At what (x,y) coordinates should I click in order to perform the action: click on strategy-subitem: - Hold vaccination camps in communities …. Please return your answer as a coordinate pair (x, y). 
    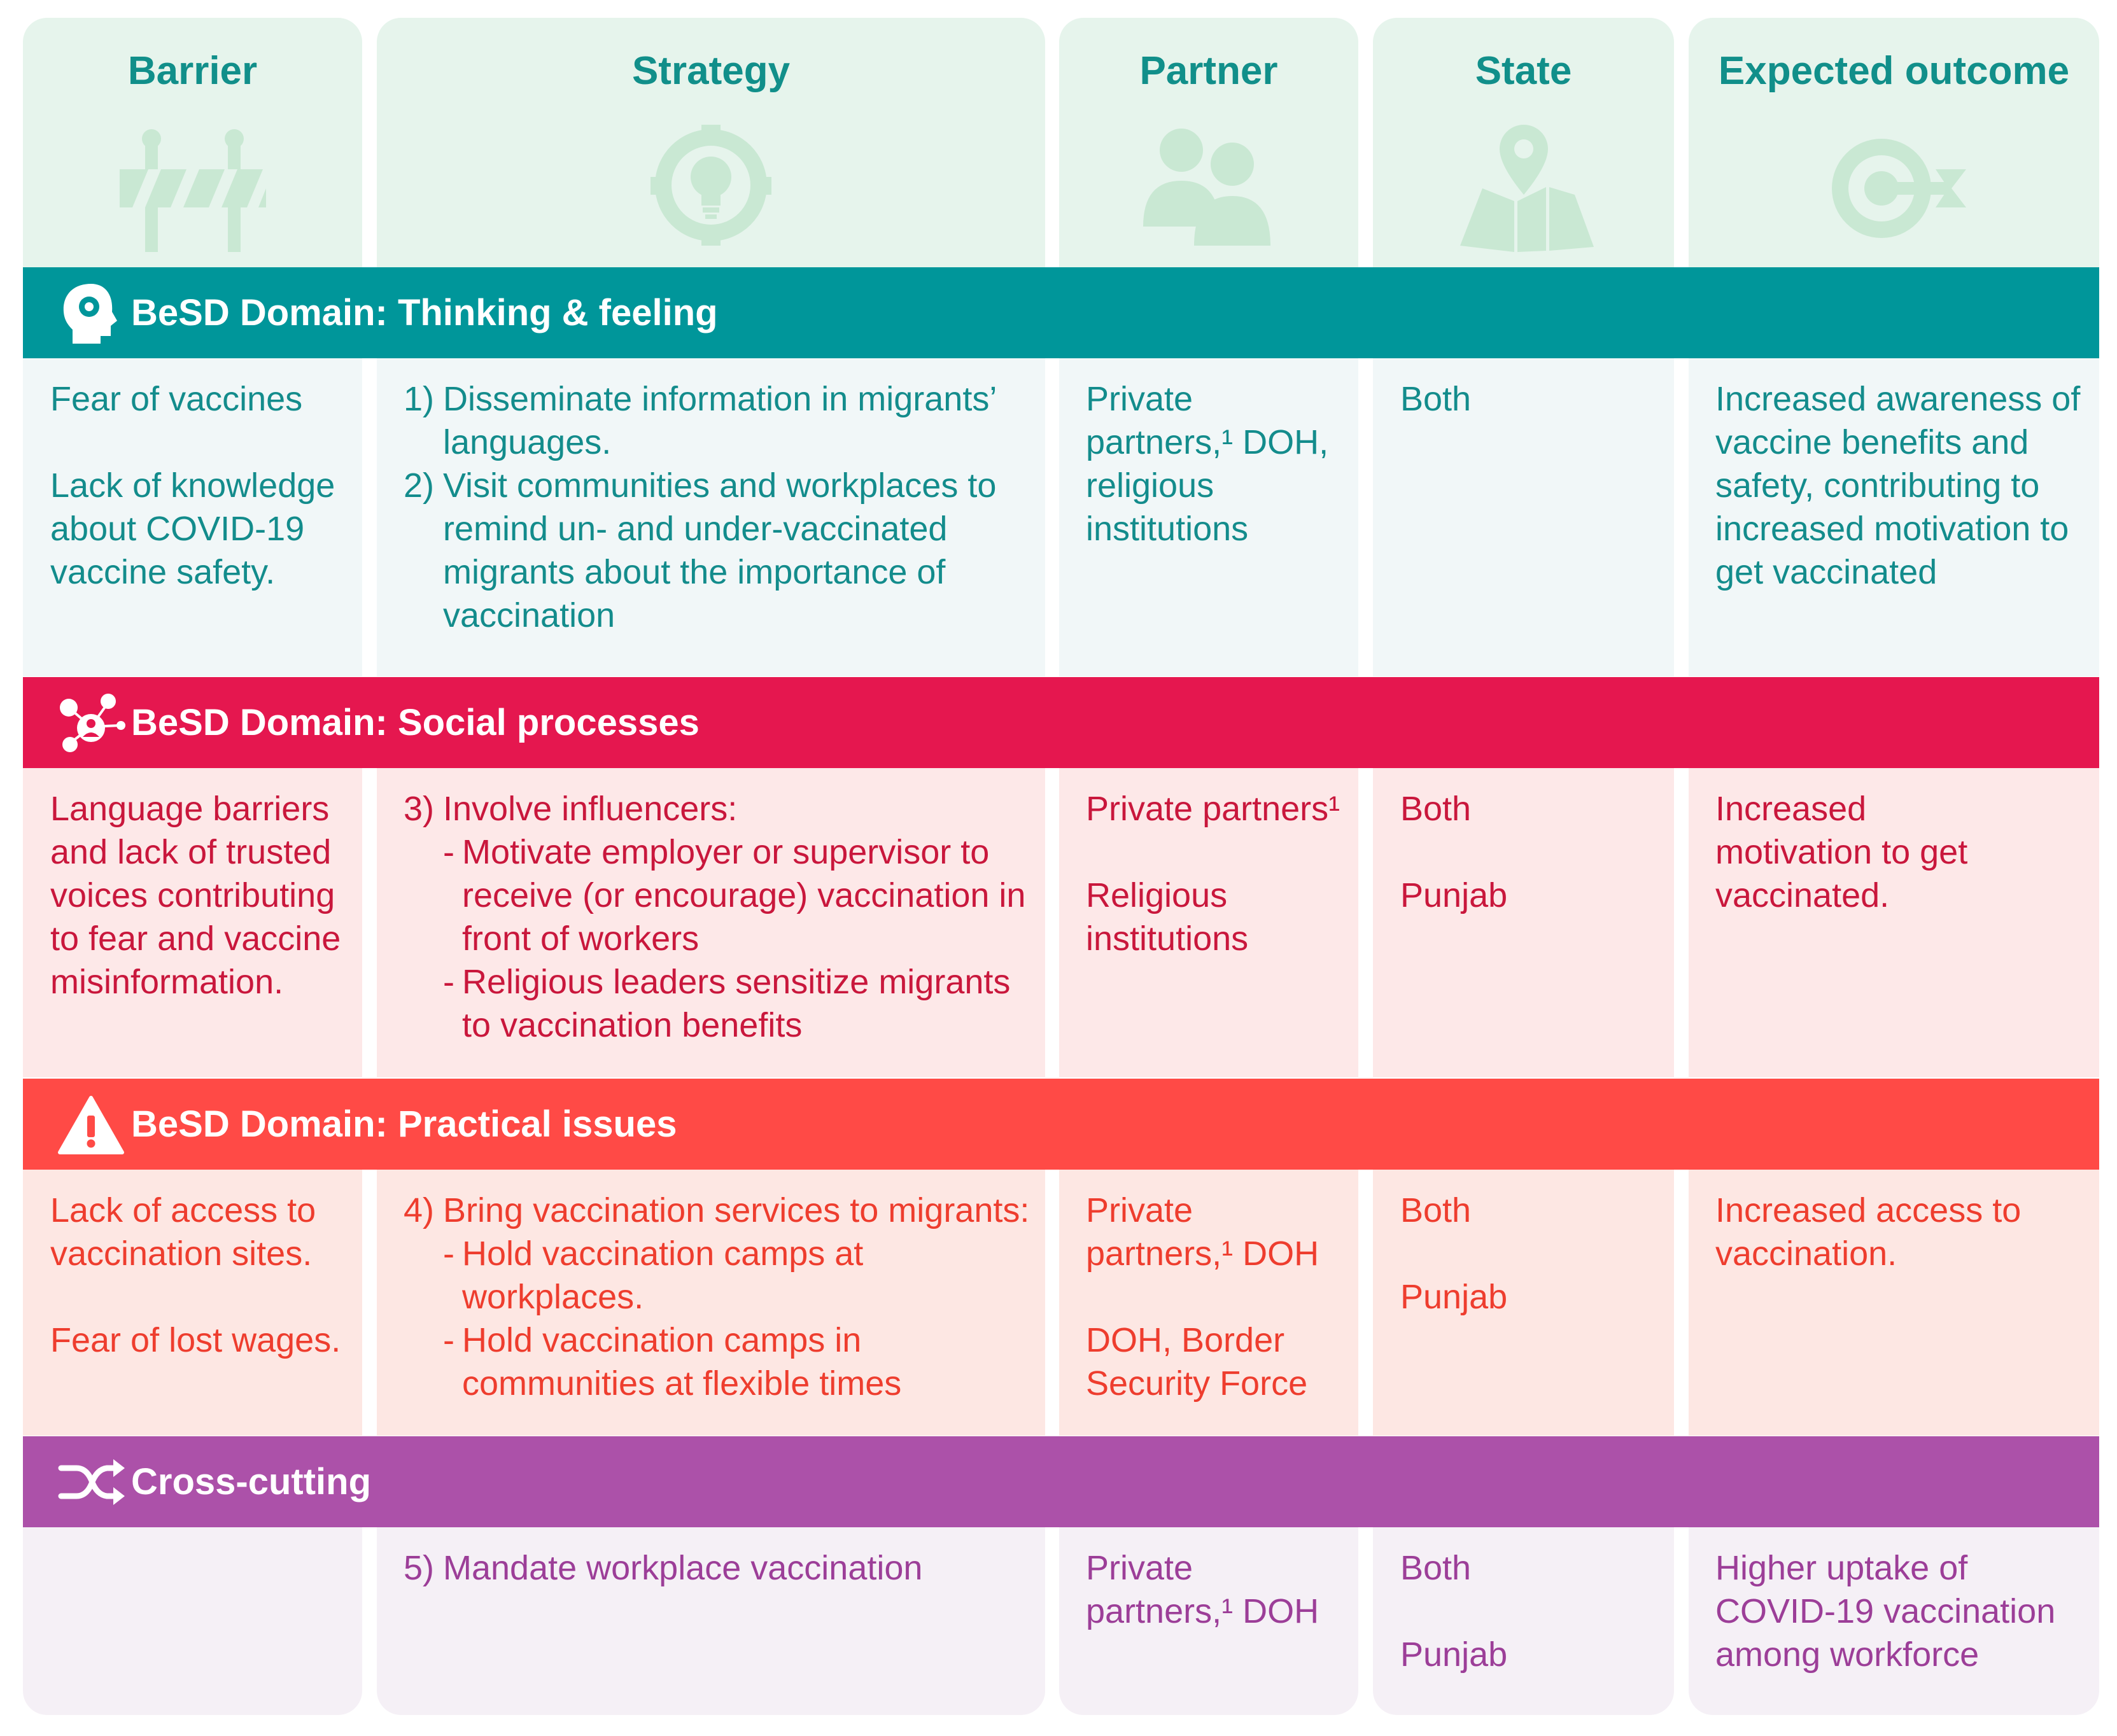
    Looking at the image, I should click on (722, 1362).